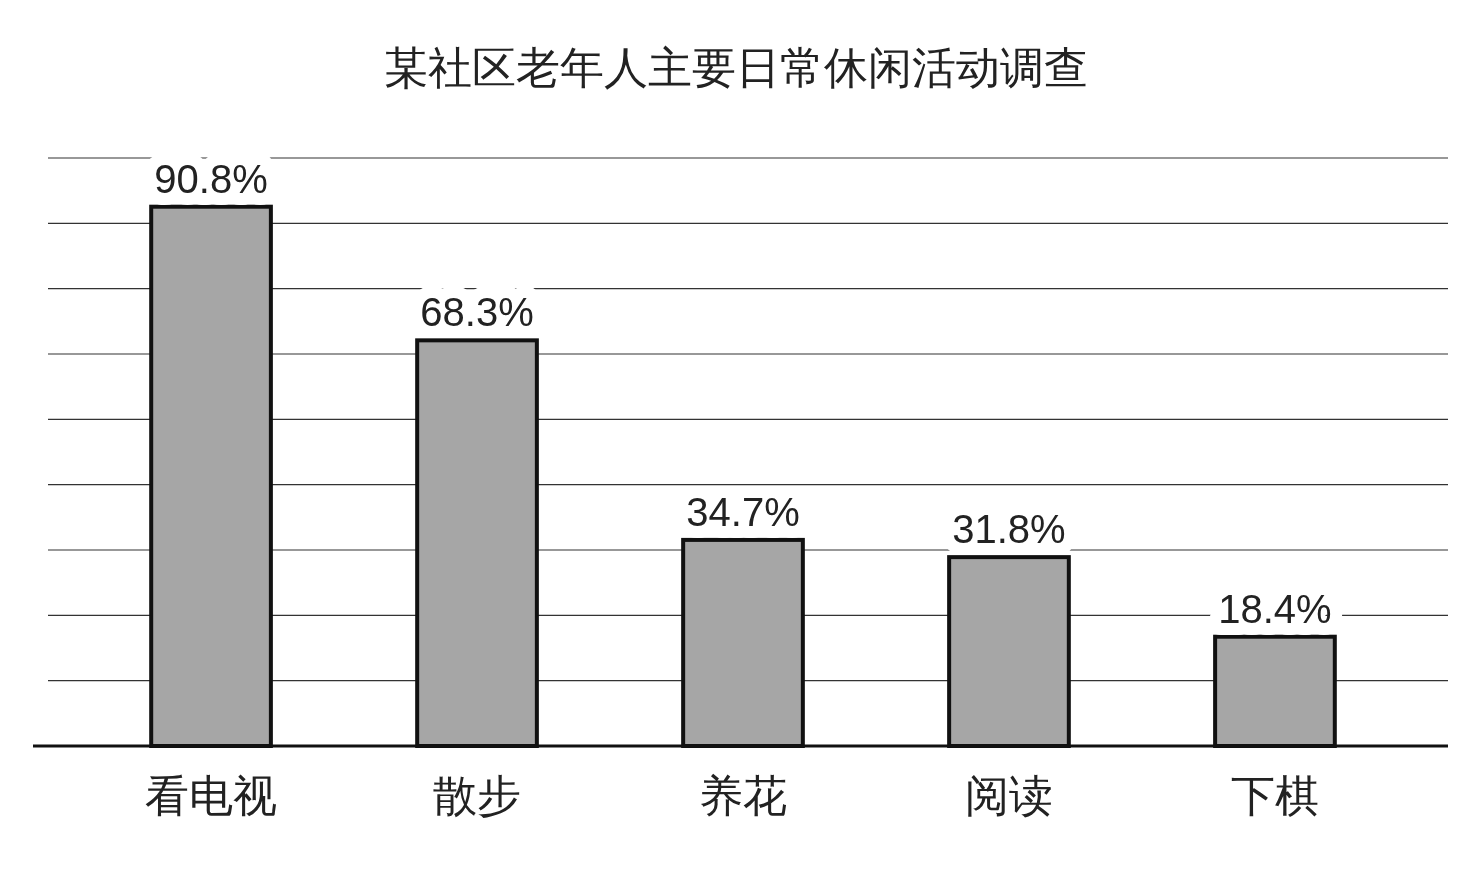 This screenshot has width=1471, height=874. What do you see at coordinates (211, 178) in the screenshot?
I see `data-label: 90.8%` at bounding box center [211, 178].